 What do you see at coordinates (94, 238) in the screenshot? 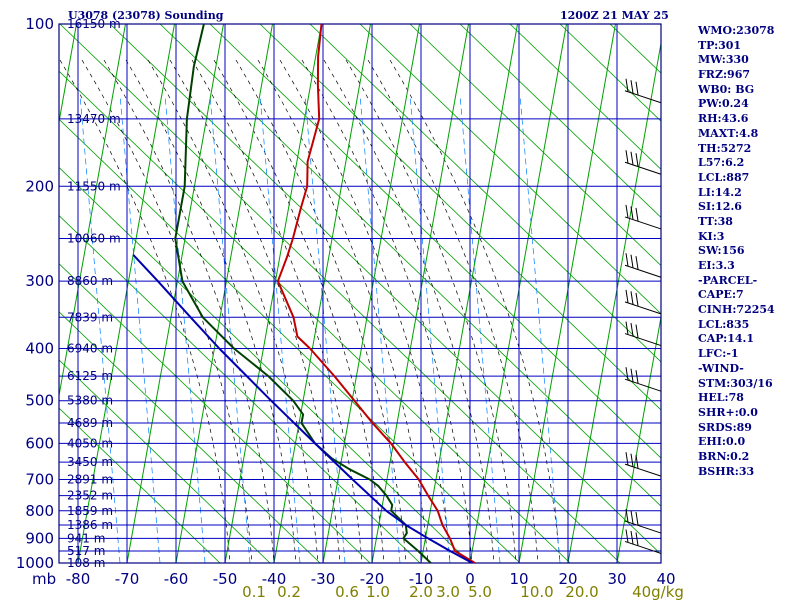
I see `height-label: 10060 m` at bounding box center [94, 238].